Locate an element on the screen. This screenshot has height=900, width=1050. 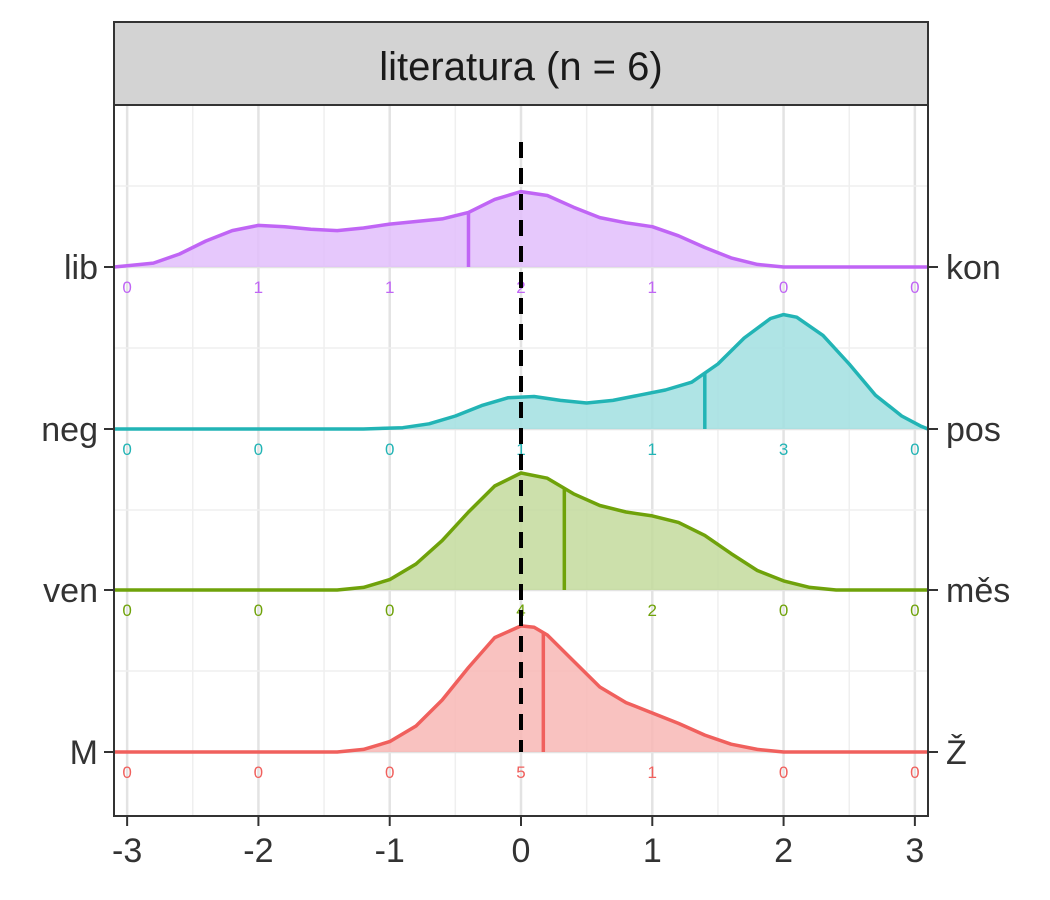
strip-header: literatura (n = 6) is located at coordinates (521, 63).